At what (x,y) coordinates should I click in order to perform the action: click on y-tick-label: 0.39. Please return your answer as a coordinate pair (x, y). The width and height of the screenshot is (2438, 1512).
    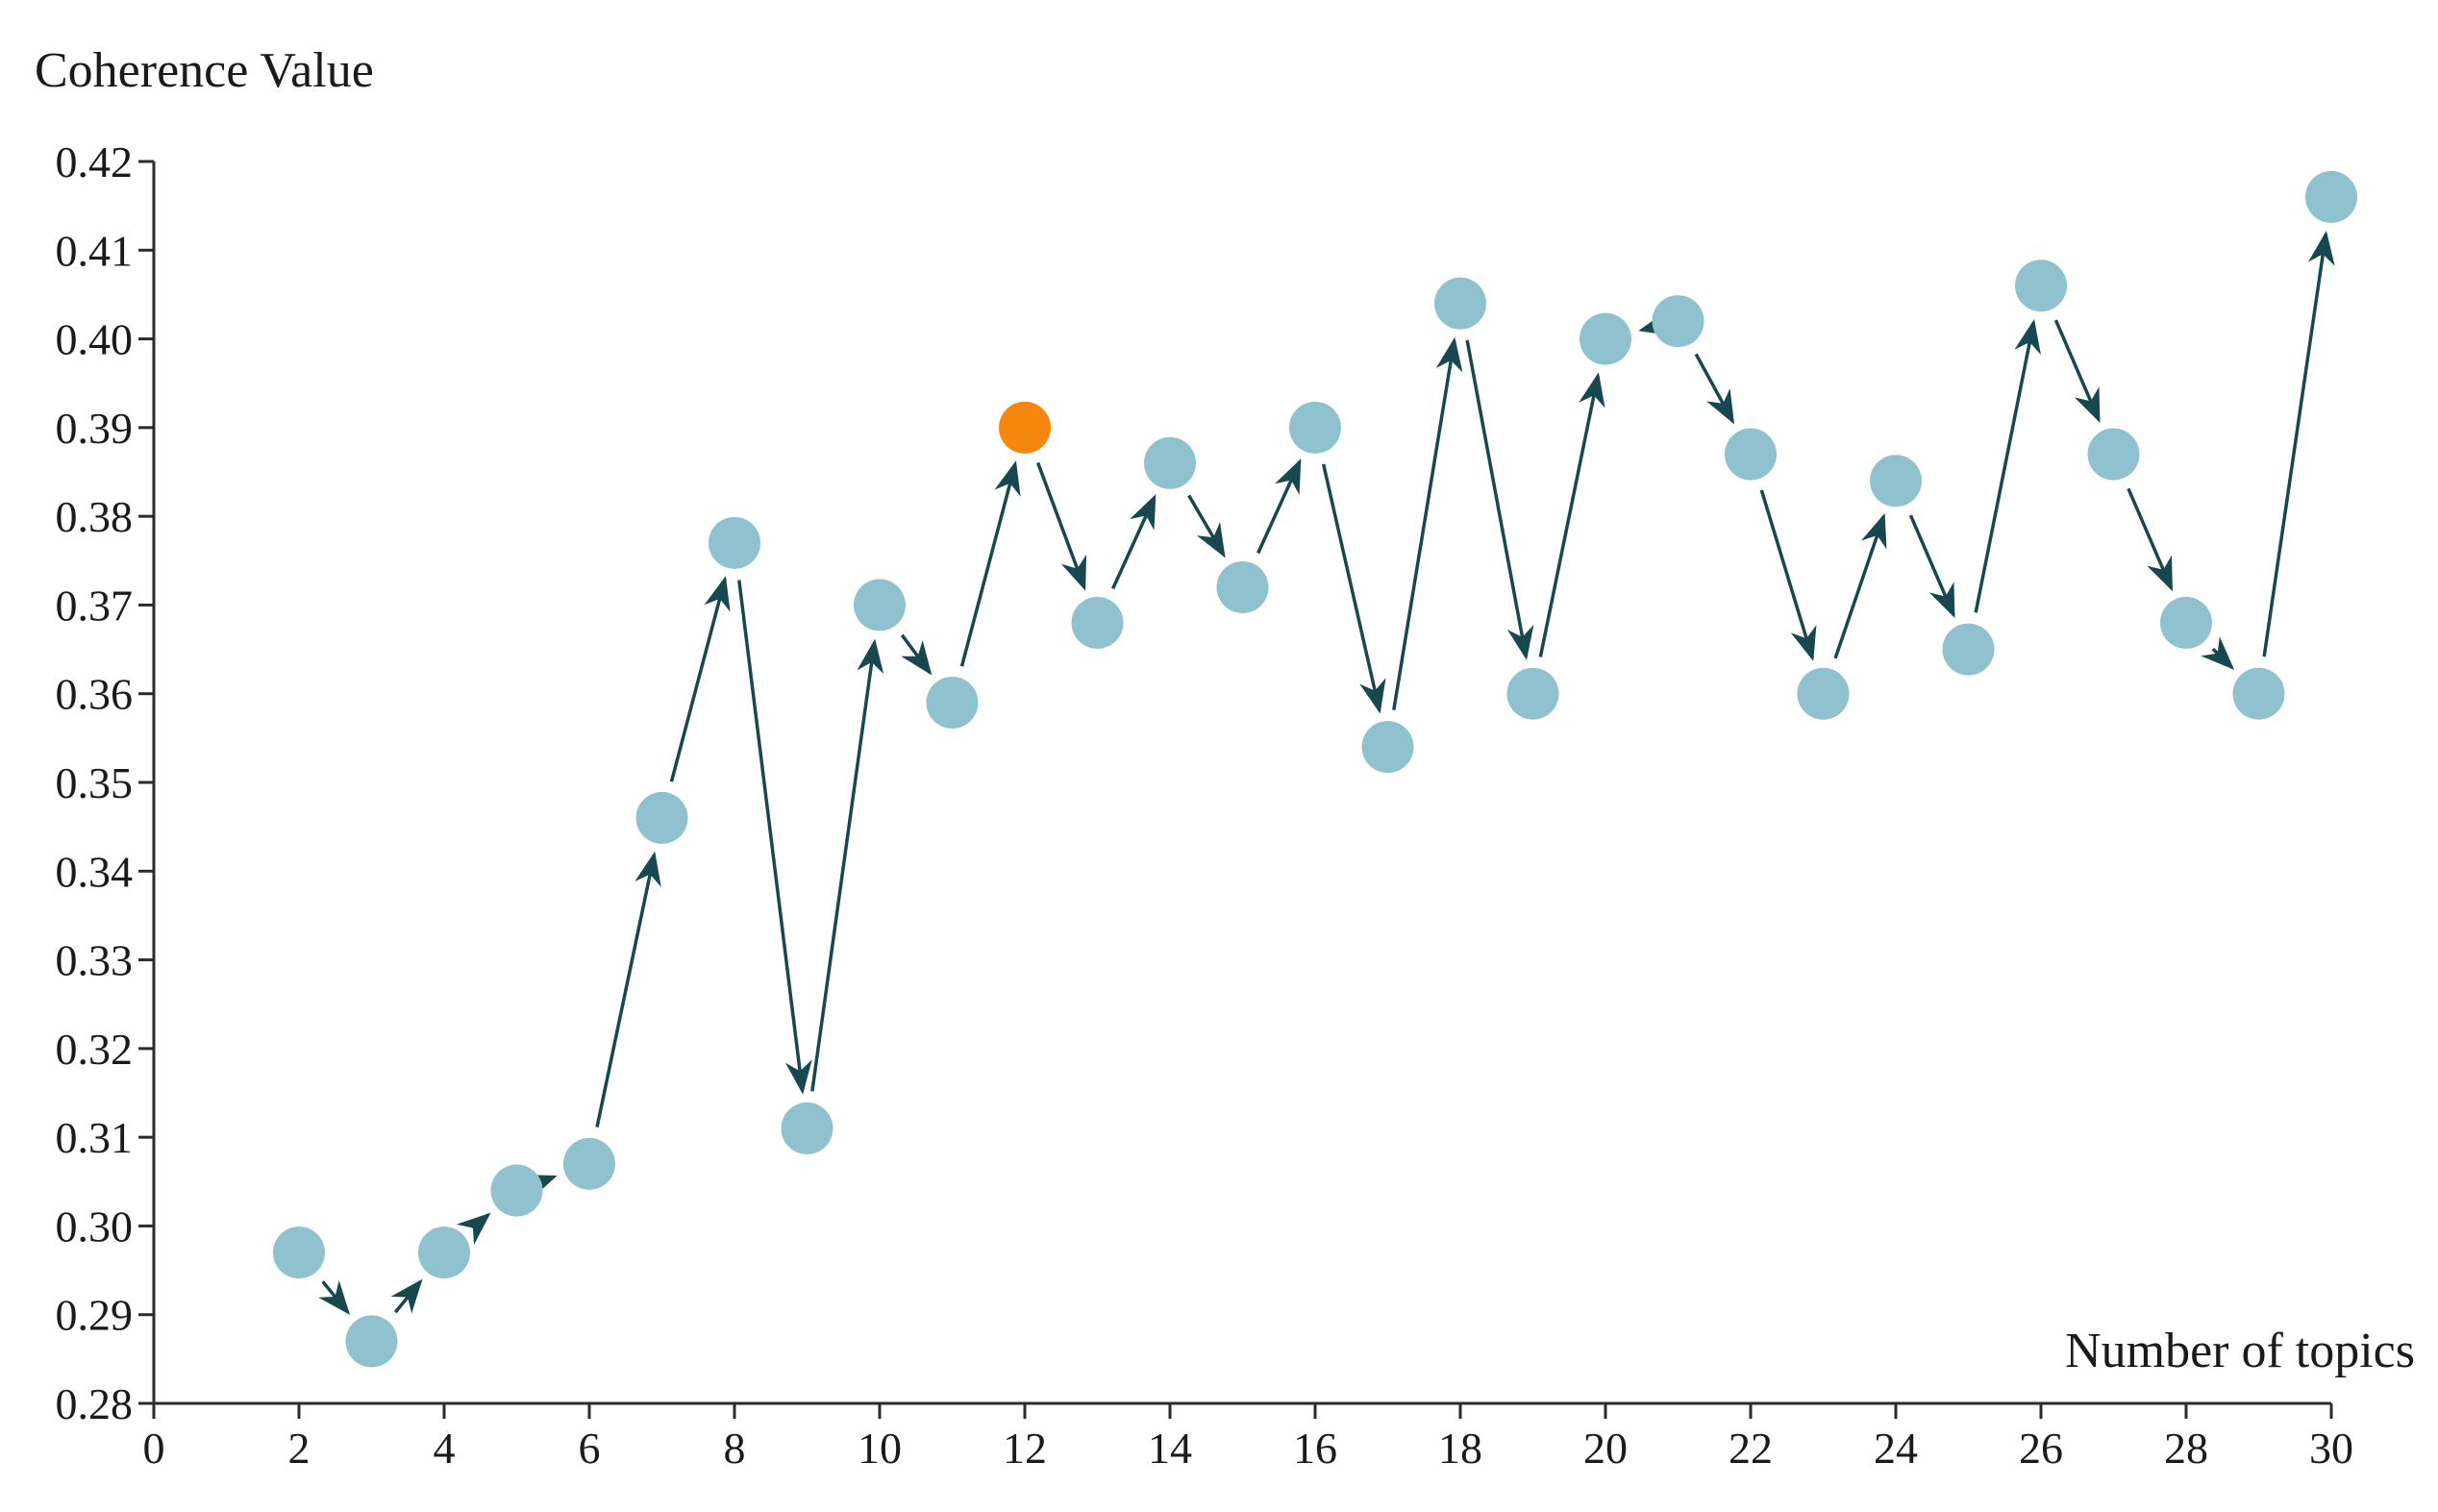
    Looking at the image, I should click on (95, 428).